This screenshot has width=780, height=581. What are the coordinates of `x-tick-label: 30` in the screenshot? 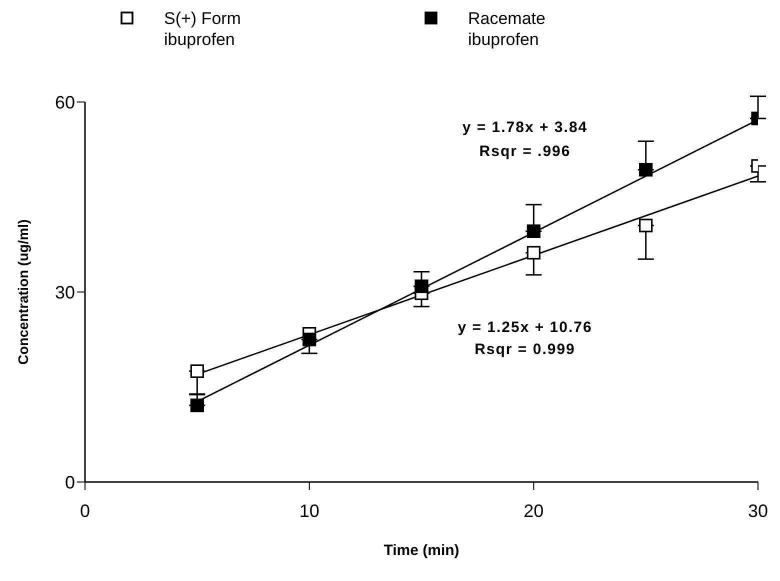 It's located at (758, 510).